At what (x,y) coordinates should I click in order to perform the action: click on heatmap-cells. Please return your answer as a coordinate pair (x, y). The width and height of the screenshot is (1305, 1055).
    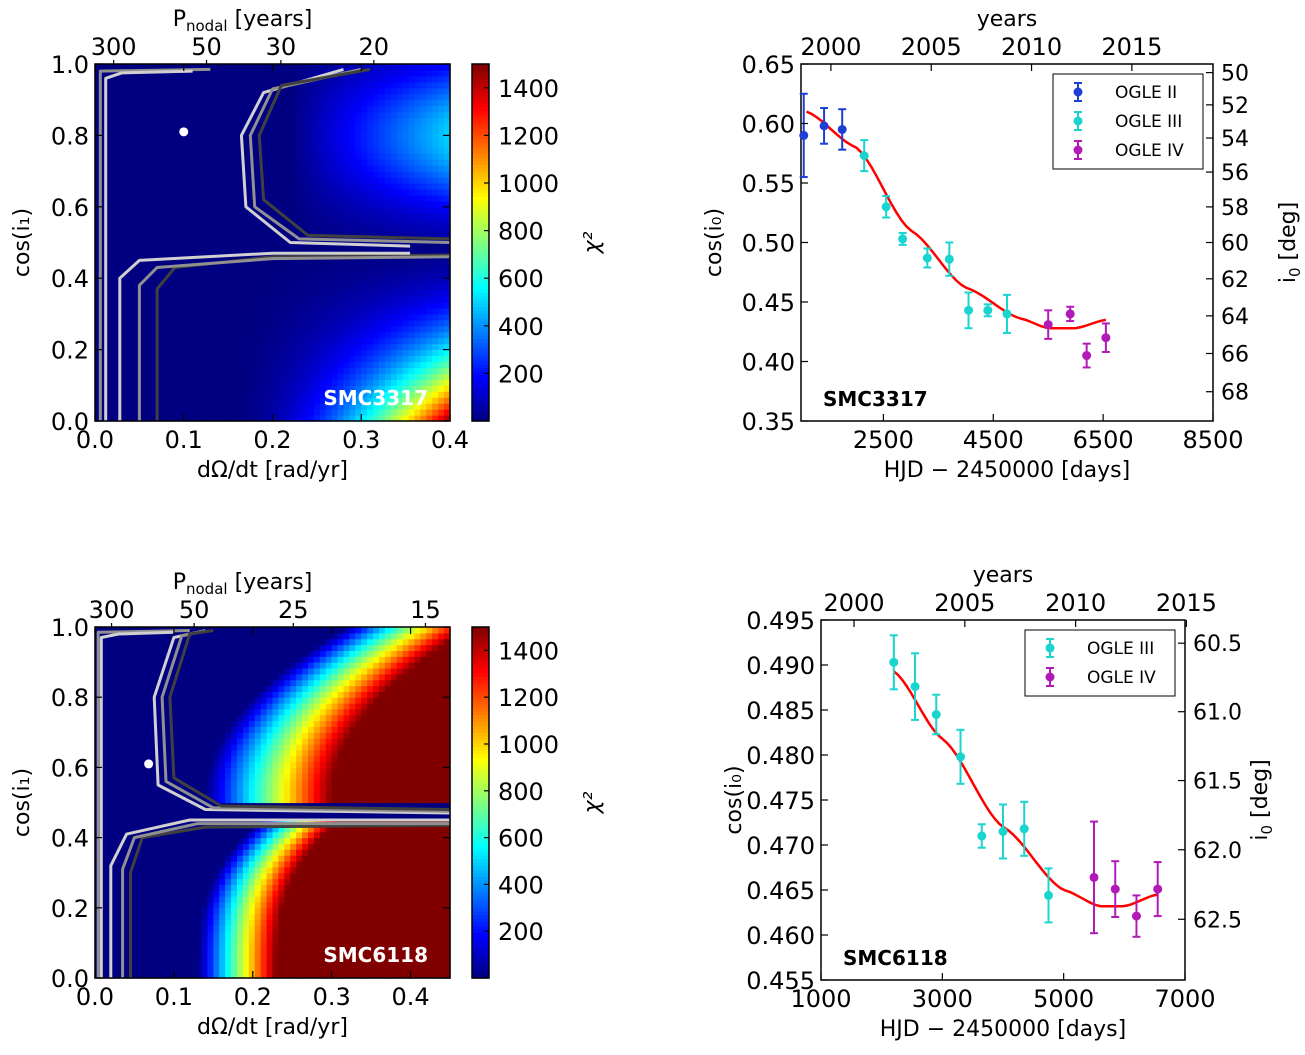
    Looking at the image, I should click on (273, 243).